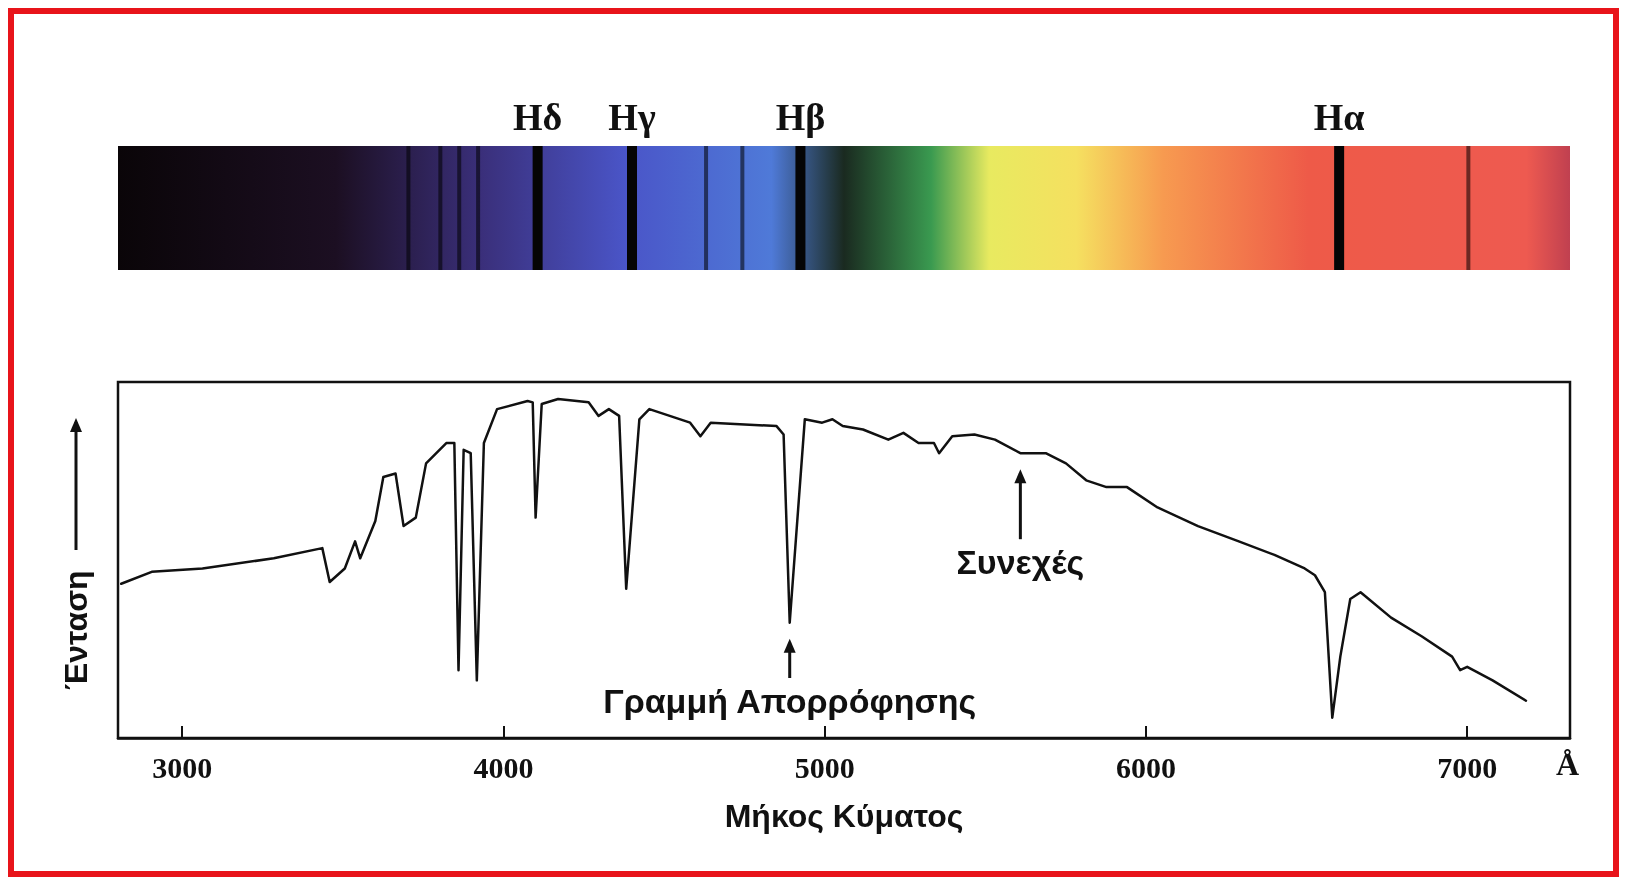 The image size is (1627, 885). I want to click on text: Å, so click(1568, 764).